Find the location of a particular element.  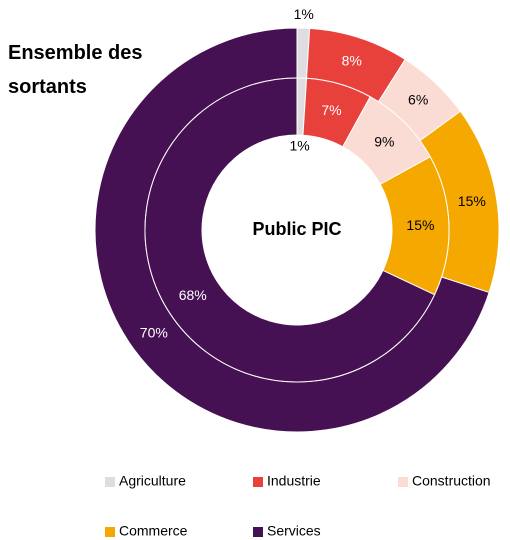

data-label: 9% is located at coordinates (384, 141).